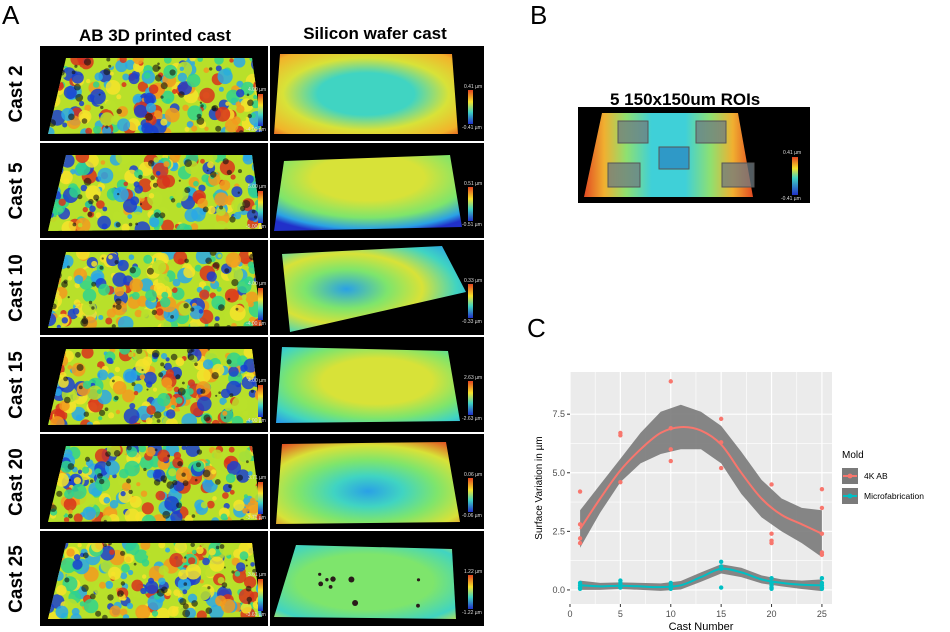 The width and height of the screenshot is (950, 632). Describe the element at coordinates (472, 613) in the screenshot. I see `silicon-colorbar-bottom-label: -1.22 µm` at that location.